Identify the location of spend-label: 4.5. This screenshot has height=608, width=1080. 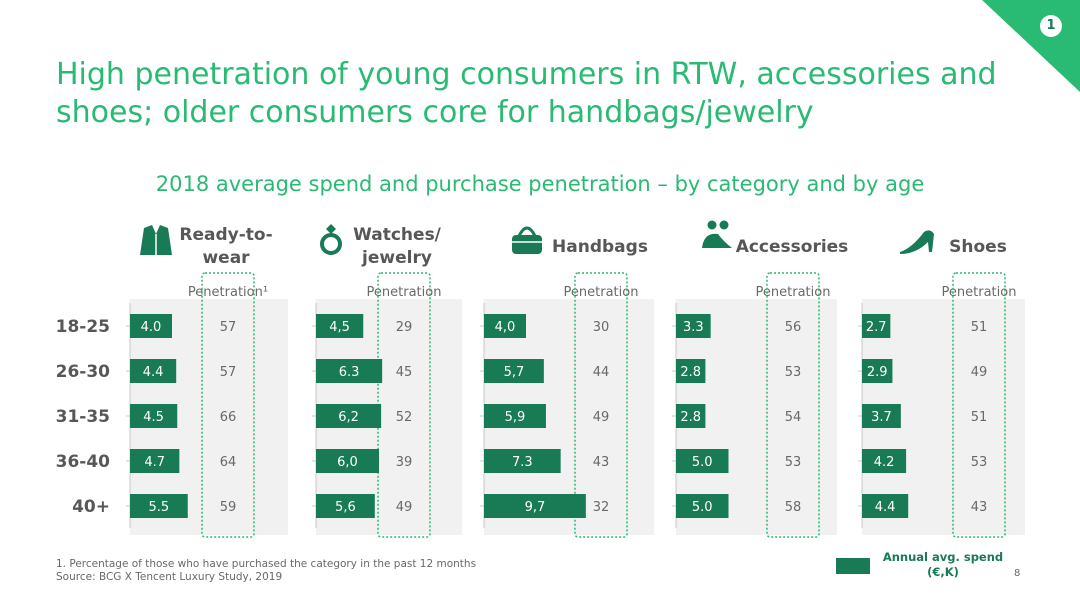
(153, 417).